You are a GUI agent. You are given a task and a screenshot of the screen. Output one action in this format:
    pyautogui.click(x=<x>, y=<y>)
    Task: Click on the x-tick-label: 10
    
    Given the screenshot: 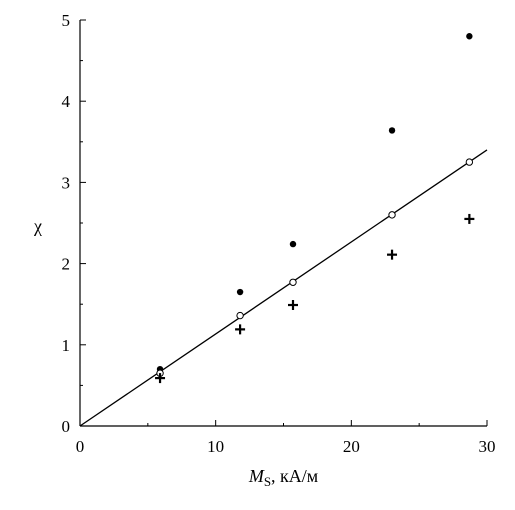 What is the action you would take?
    pyautogui.click(x=215, y=446)
    